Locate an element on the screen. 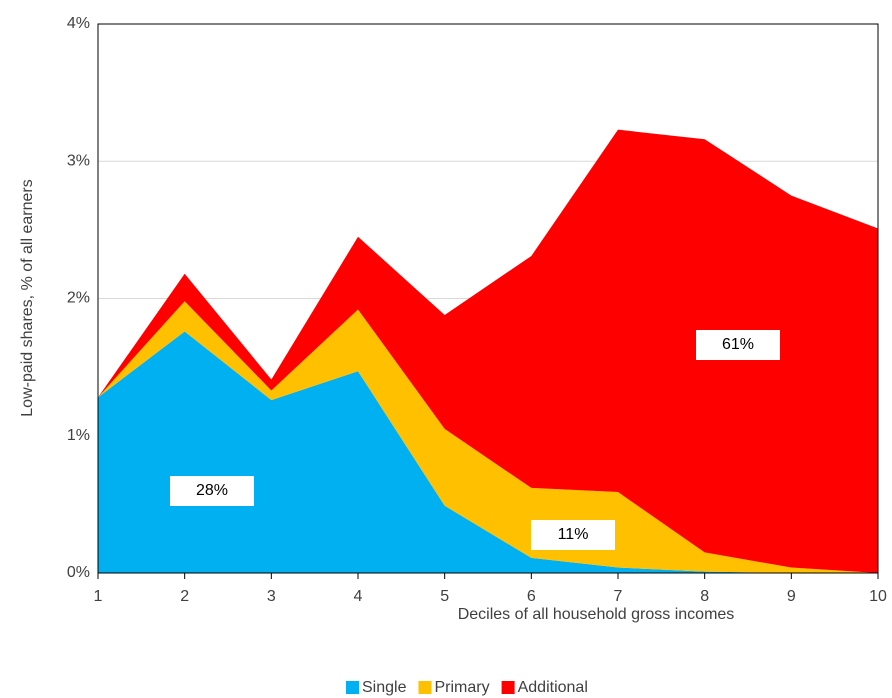  x-tick-label: 4 is located at coordinates (358, 596).